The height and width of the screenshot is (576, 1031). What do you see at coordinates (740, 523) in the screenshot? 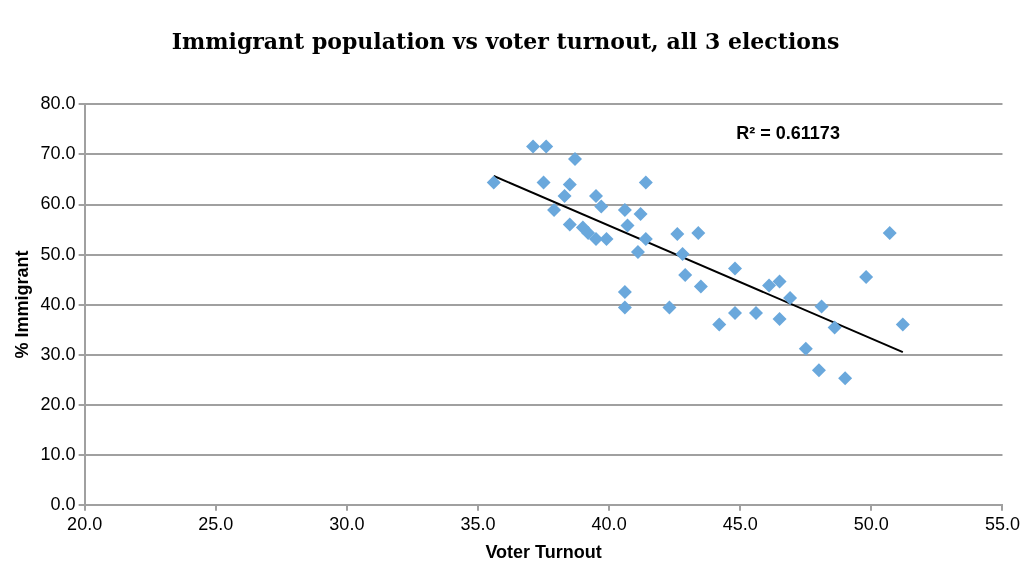
I see `x-tick-label: 45.0` at bounding box center [740, 523].